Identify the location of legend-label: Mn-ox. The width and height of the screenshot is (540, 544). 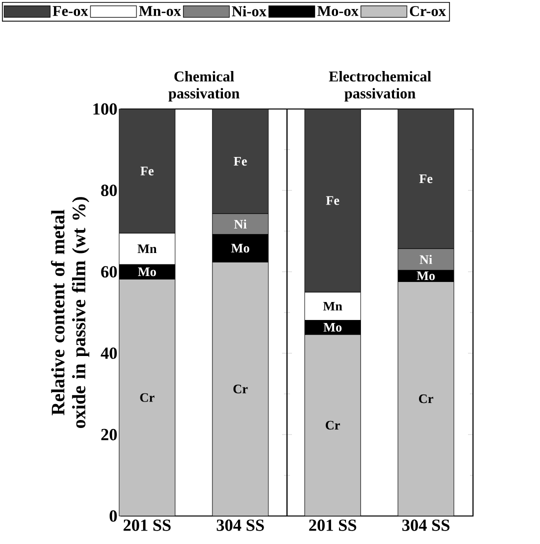
(159, 11).